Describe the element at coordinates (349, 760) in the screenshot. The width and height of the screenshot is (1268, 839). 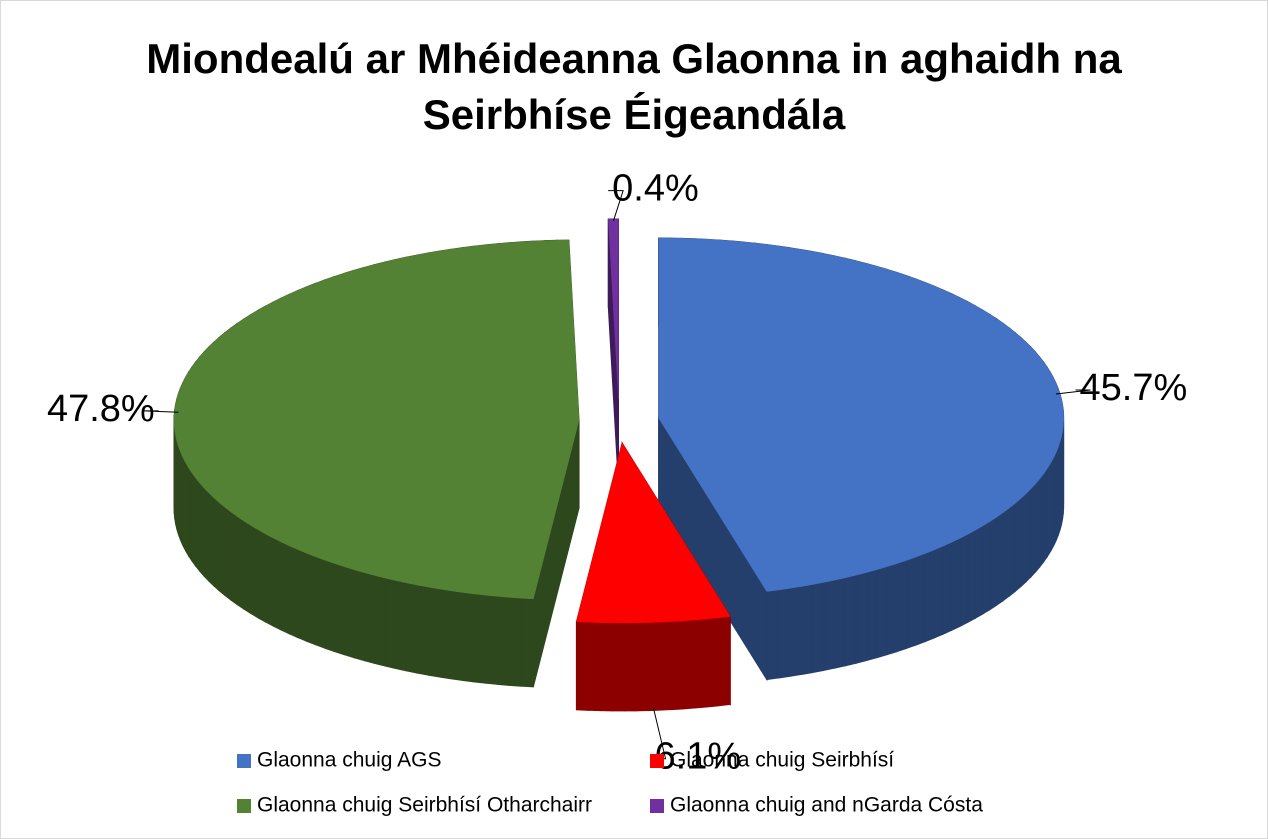
I see `legend-label: Glaonna chuig AGS` at that location.